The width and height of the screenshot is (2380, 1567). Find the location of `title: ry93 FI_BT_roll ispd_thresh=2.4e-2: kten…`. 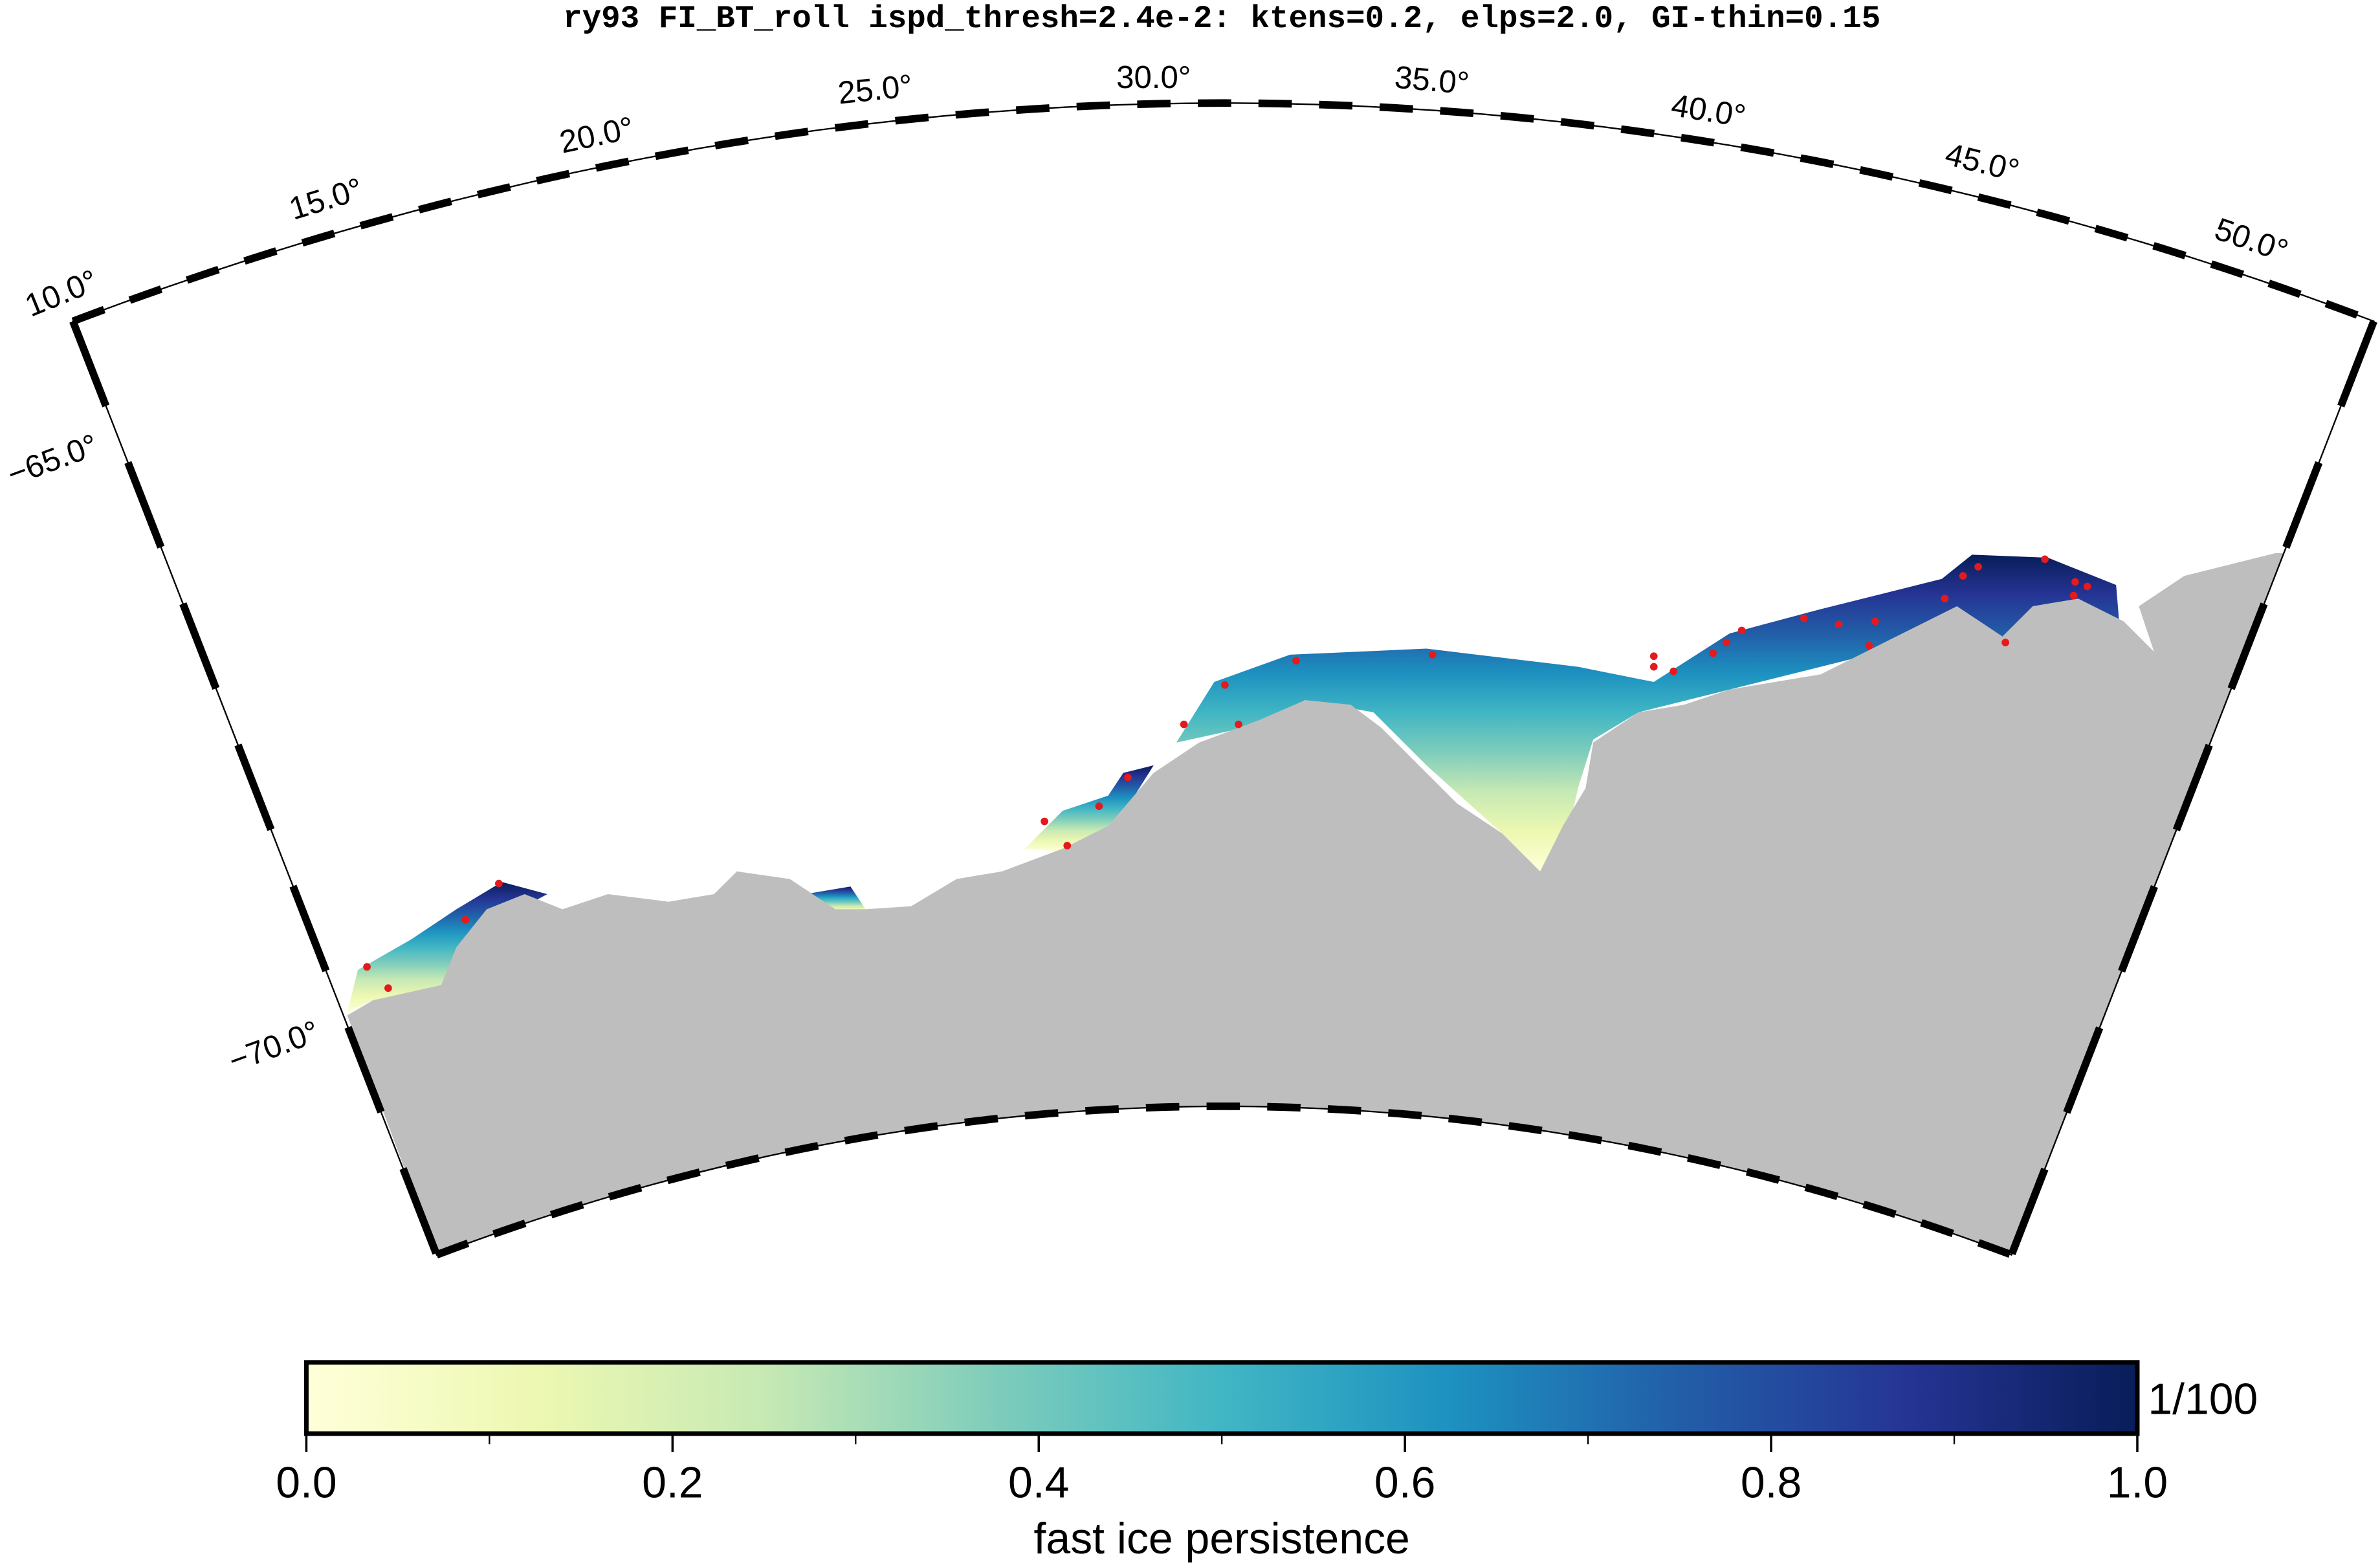

title: ry93 FI_BT_roll ispd_thresh=2.4e-2: kten… is located at coordinates (1221, 19).